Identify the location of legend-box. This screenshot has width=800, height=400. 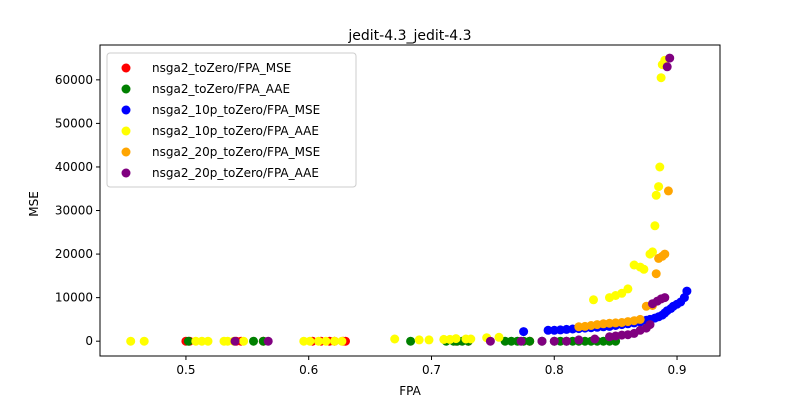
(231, 120).